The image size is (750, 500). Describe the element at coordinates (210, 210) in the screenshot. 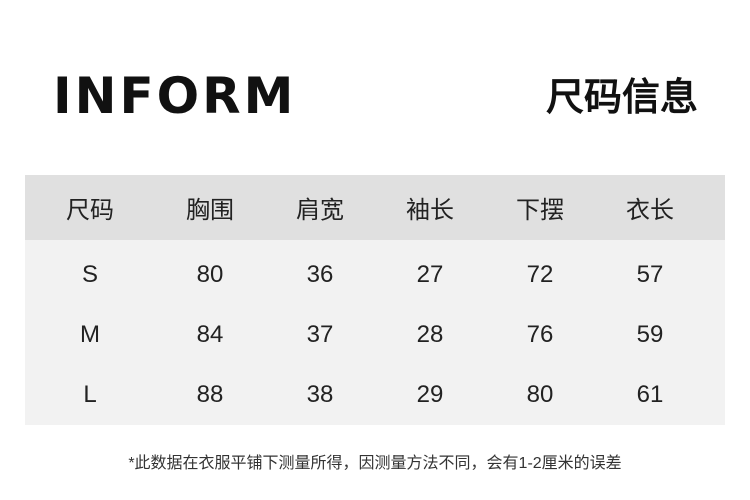

I see `column-header: 胸围` at that location.